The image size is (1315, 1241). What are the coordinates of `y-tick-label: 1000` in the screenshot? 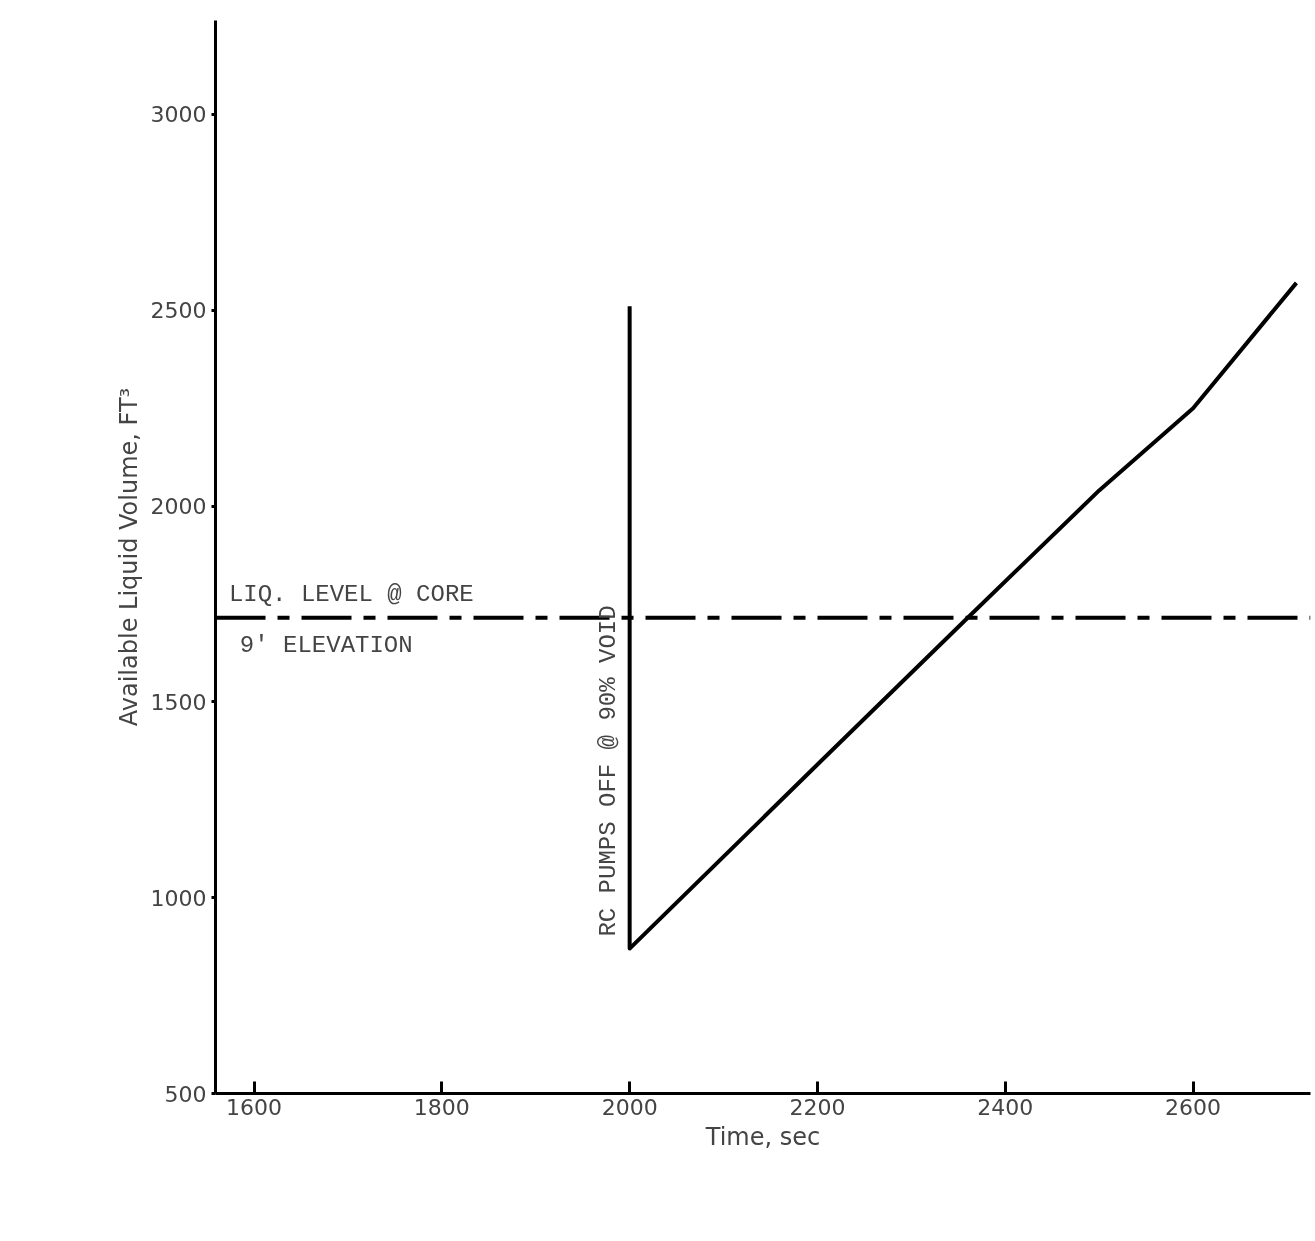 It's located at (178, 898).